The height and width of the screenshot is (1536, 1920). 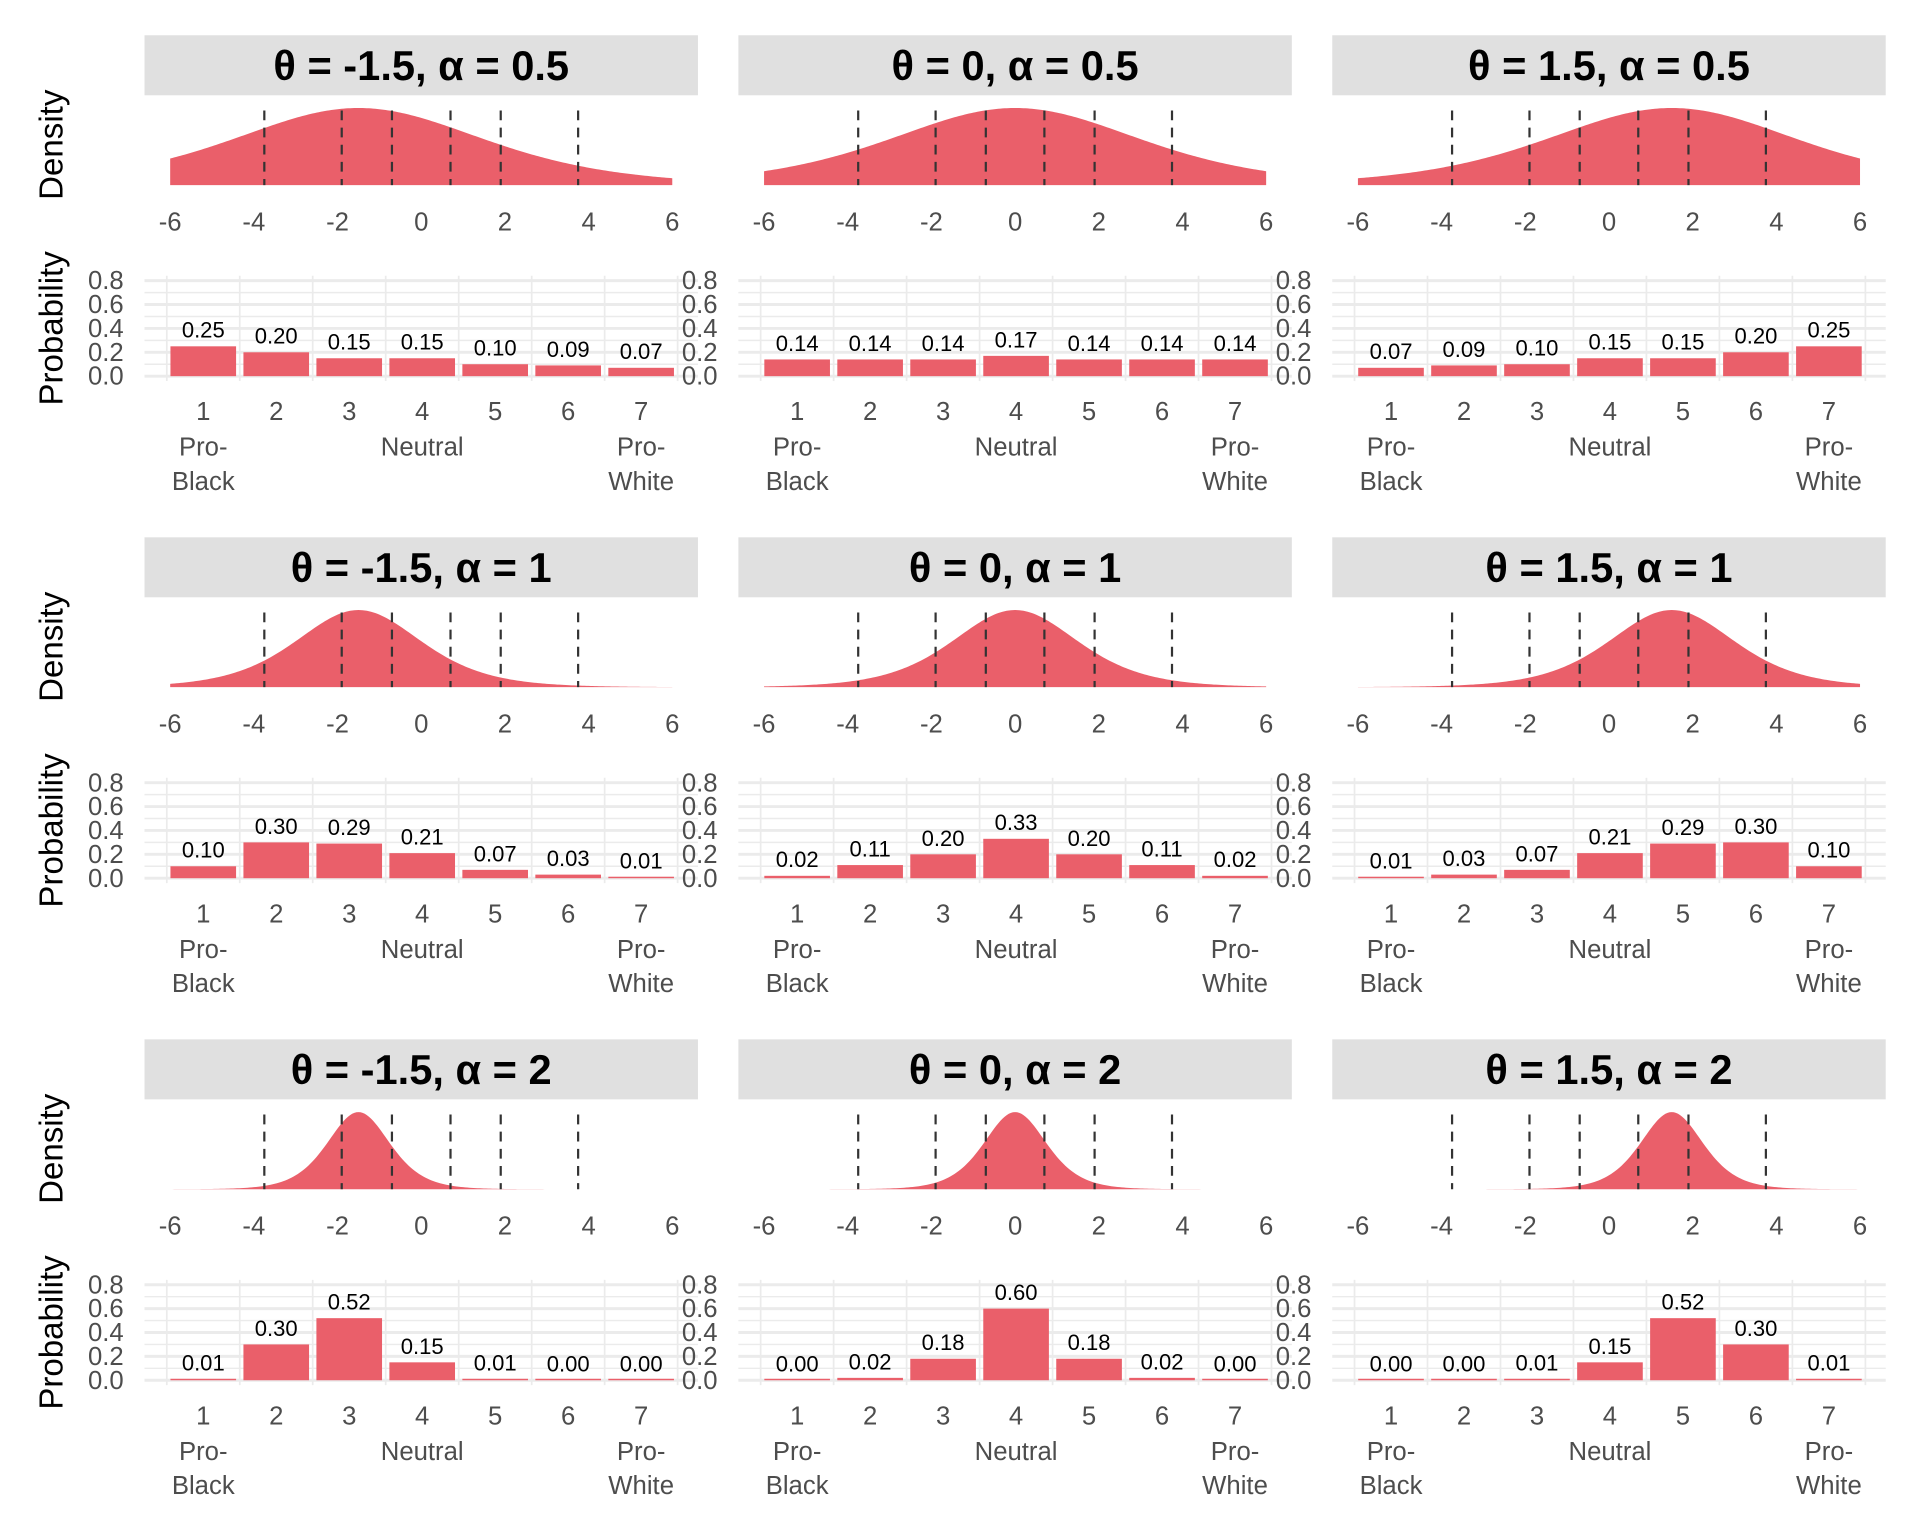 What do you see at coordinates (1161, 849) in the screenshot?
I see `bar-value-label: 0.11` at bounding box center [1161, 849].